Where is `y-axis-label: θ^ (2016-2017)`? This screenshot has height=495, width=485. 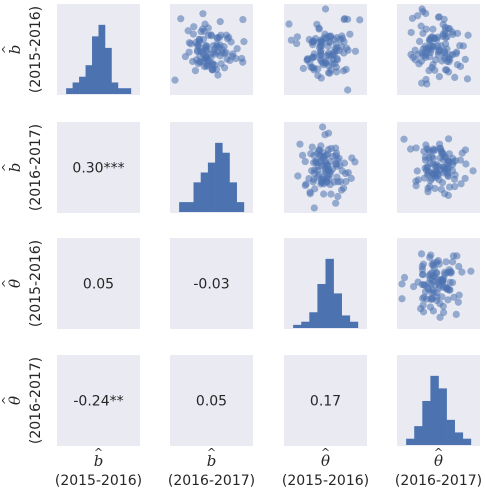 y-axis-label: θ^ (2016-2017) is located at coordinates (22, 400).